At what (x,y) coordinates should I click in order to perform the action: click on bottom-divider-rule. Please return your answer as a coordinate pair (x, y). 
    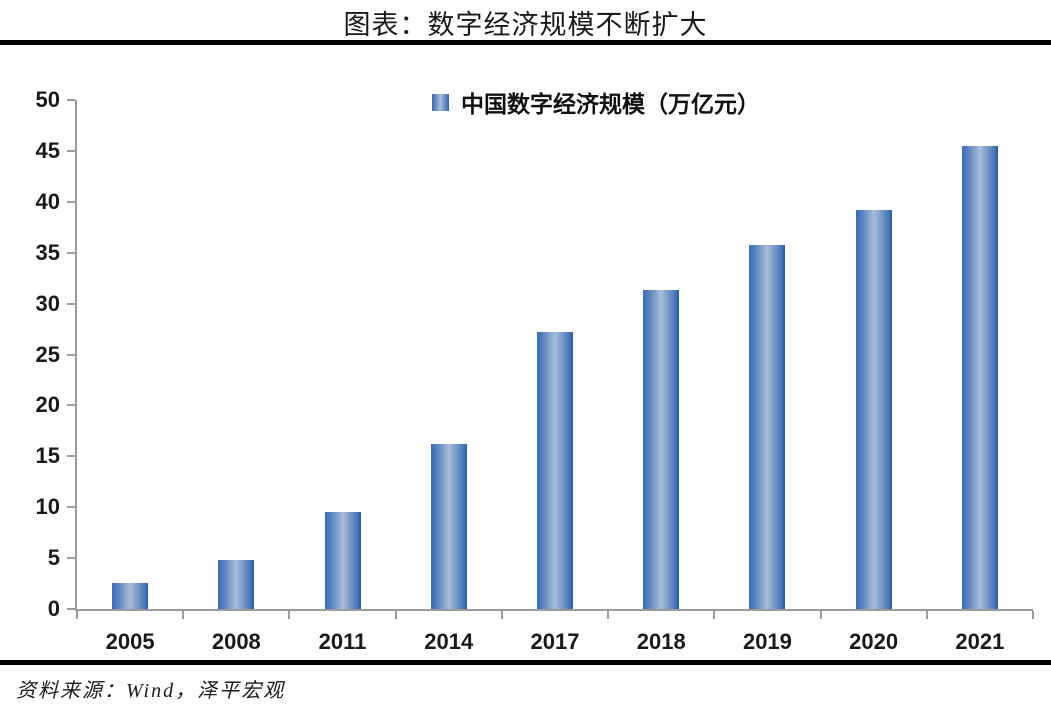
    Looking at the image, I should click on (525, 662).